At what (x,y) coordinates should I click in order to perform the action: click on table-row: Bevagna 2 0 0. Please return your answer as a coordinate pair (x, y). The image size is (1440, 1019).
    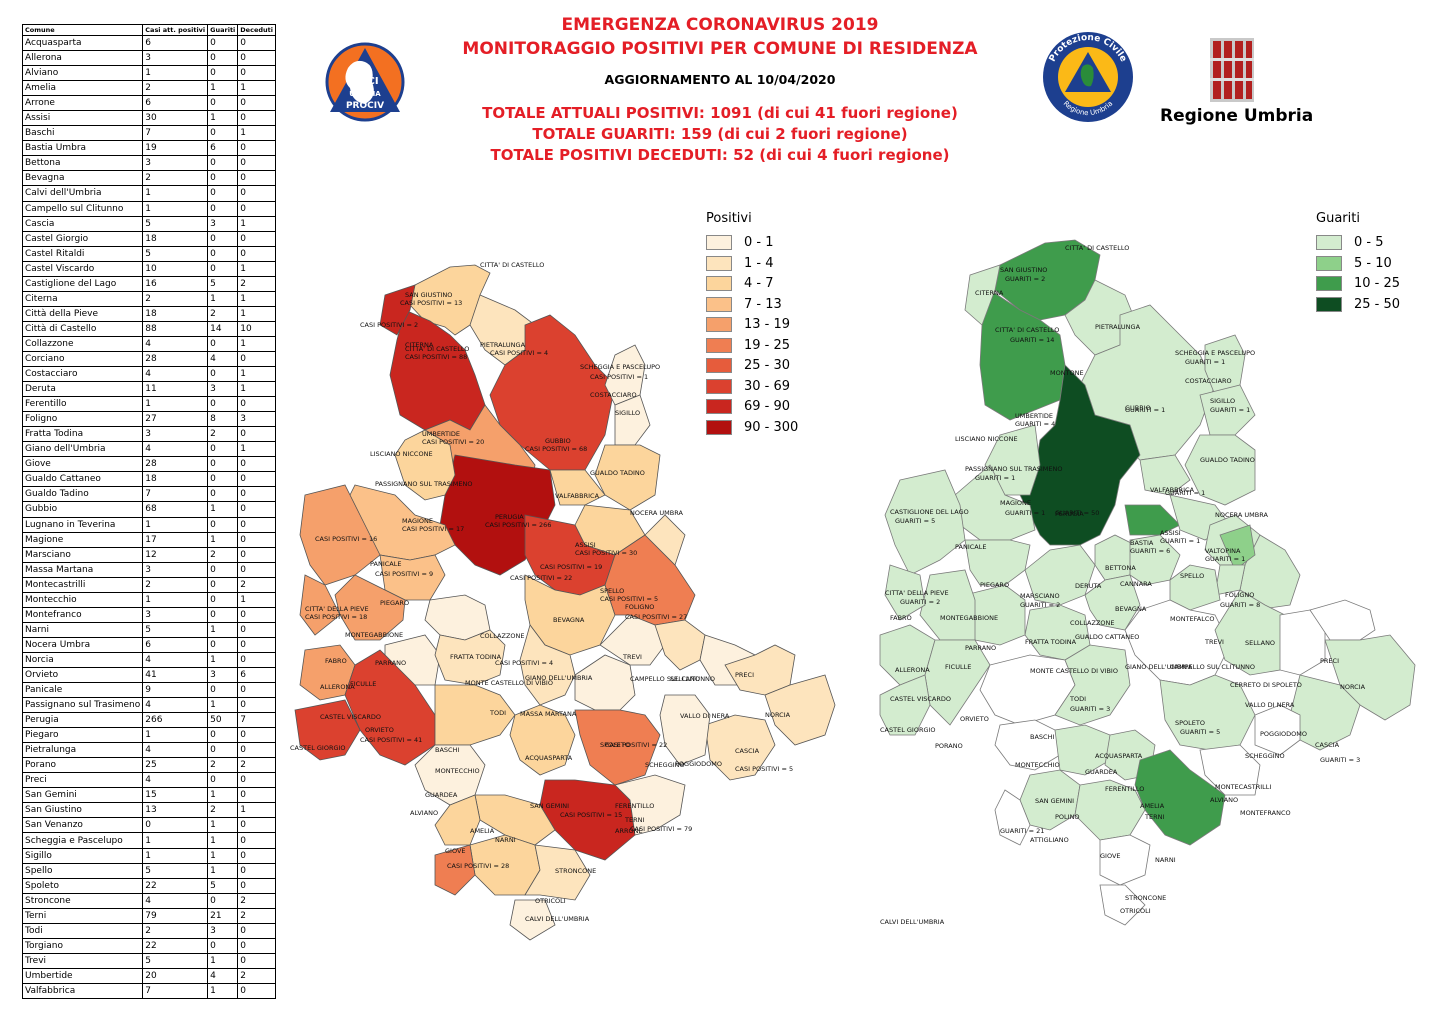
    Looking at the image, I should click on (148, 178).